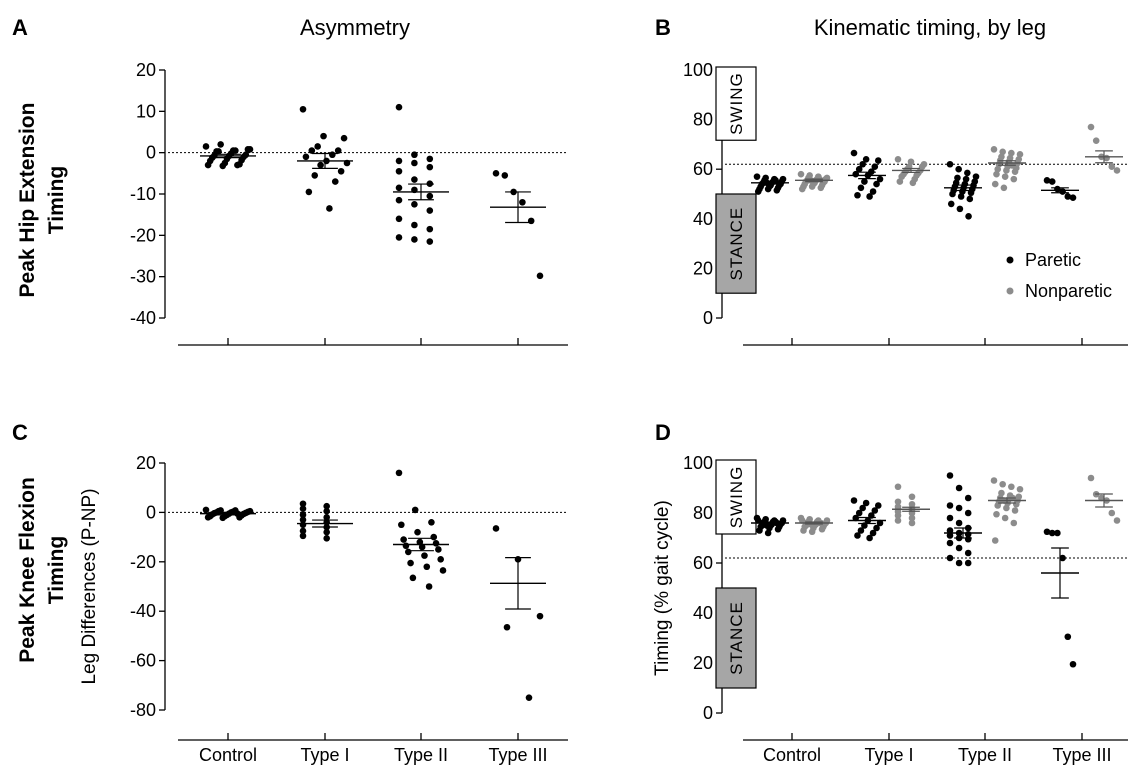 This screenshot has width=1130, height=765. Describe the element at coordinates (708, 318) in the screenshot. I see `panel-b-ytick-label: 0` at that location.